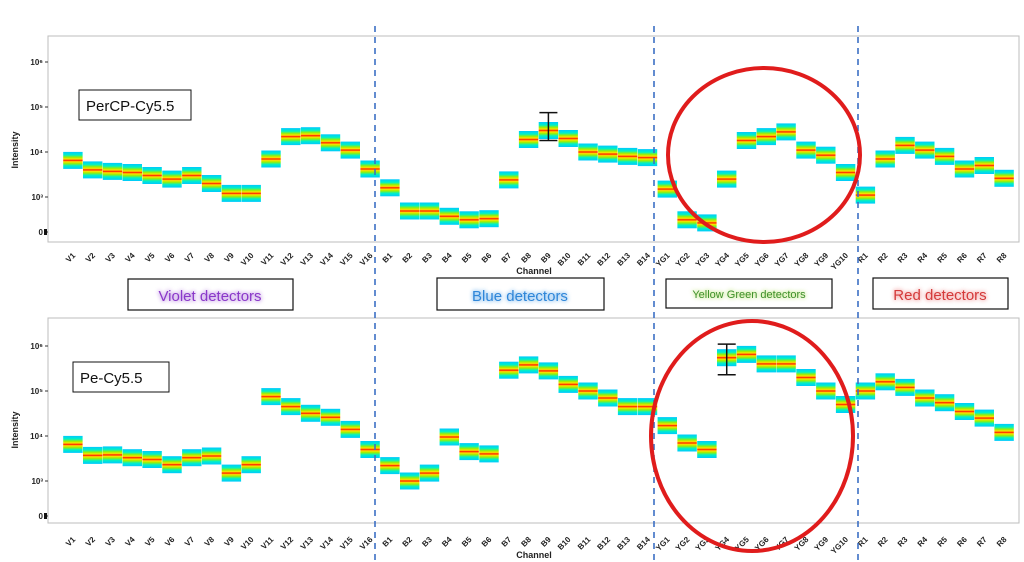  What do you see at coordinates (190, 258) in the screenshot?
I see `channel-tick-label: V7` at bounding box center [190, 258].